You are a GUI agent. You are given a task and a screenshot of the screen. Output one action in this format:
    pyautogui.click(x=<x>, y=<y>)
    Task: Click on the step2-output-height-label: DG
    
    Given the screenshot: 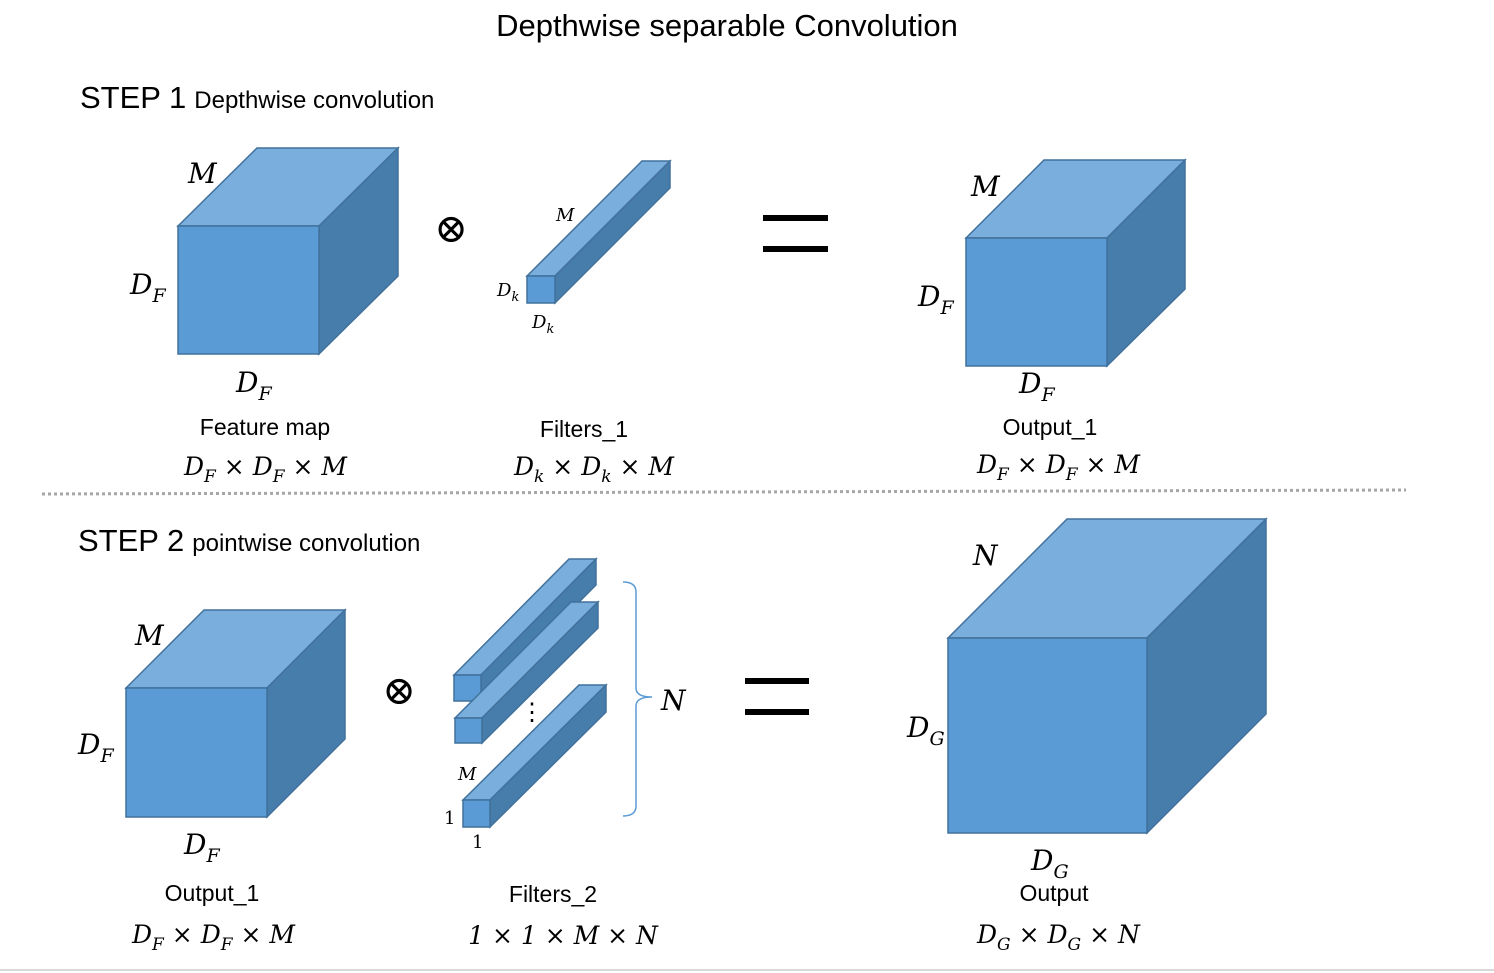 What is the action you would take?
    pyautogui.click(x=925, y=730)
    